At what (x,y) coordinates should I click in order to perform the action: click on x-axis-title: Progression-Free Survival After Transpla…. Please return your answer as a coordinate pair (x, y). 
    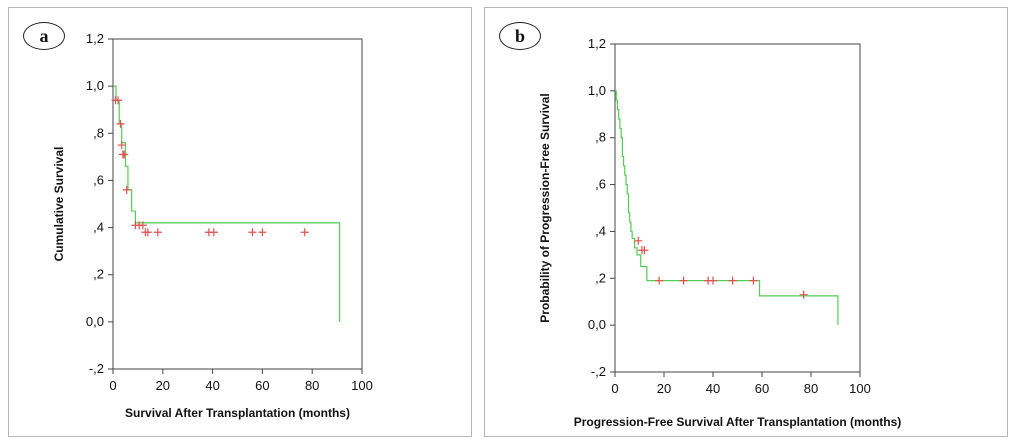
    Looking at the image, I should click on (738, 422).